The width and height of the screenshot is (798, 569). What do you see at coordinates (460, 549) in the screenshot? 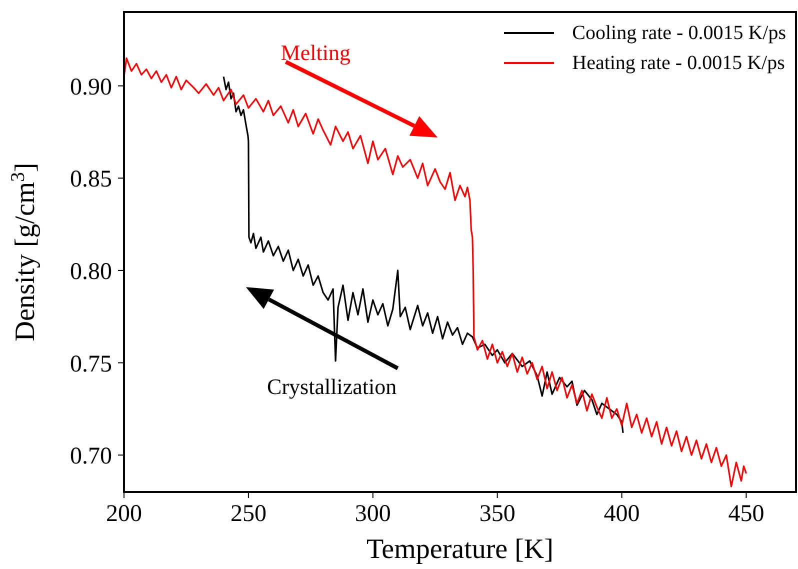
I see `x-axis-title: Temperature [K]` at bounding box center [460, 549].